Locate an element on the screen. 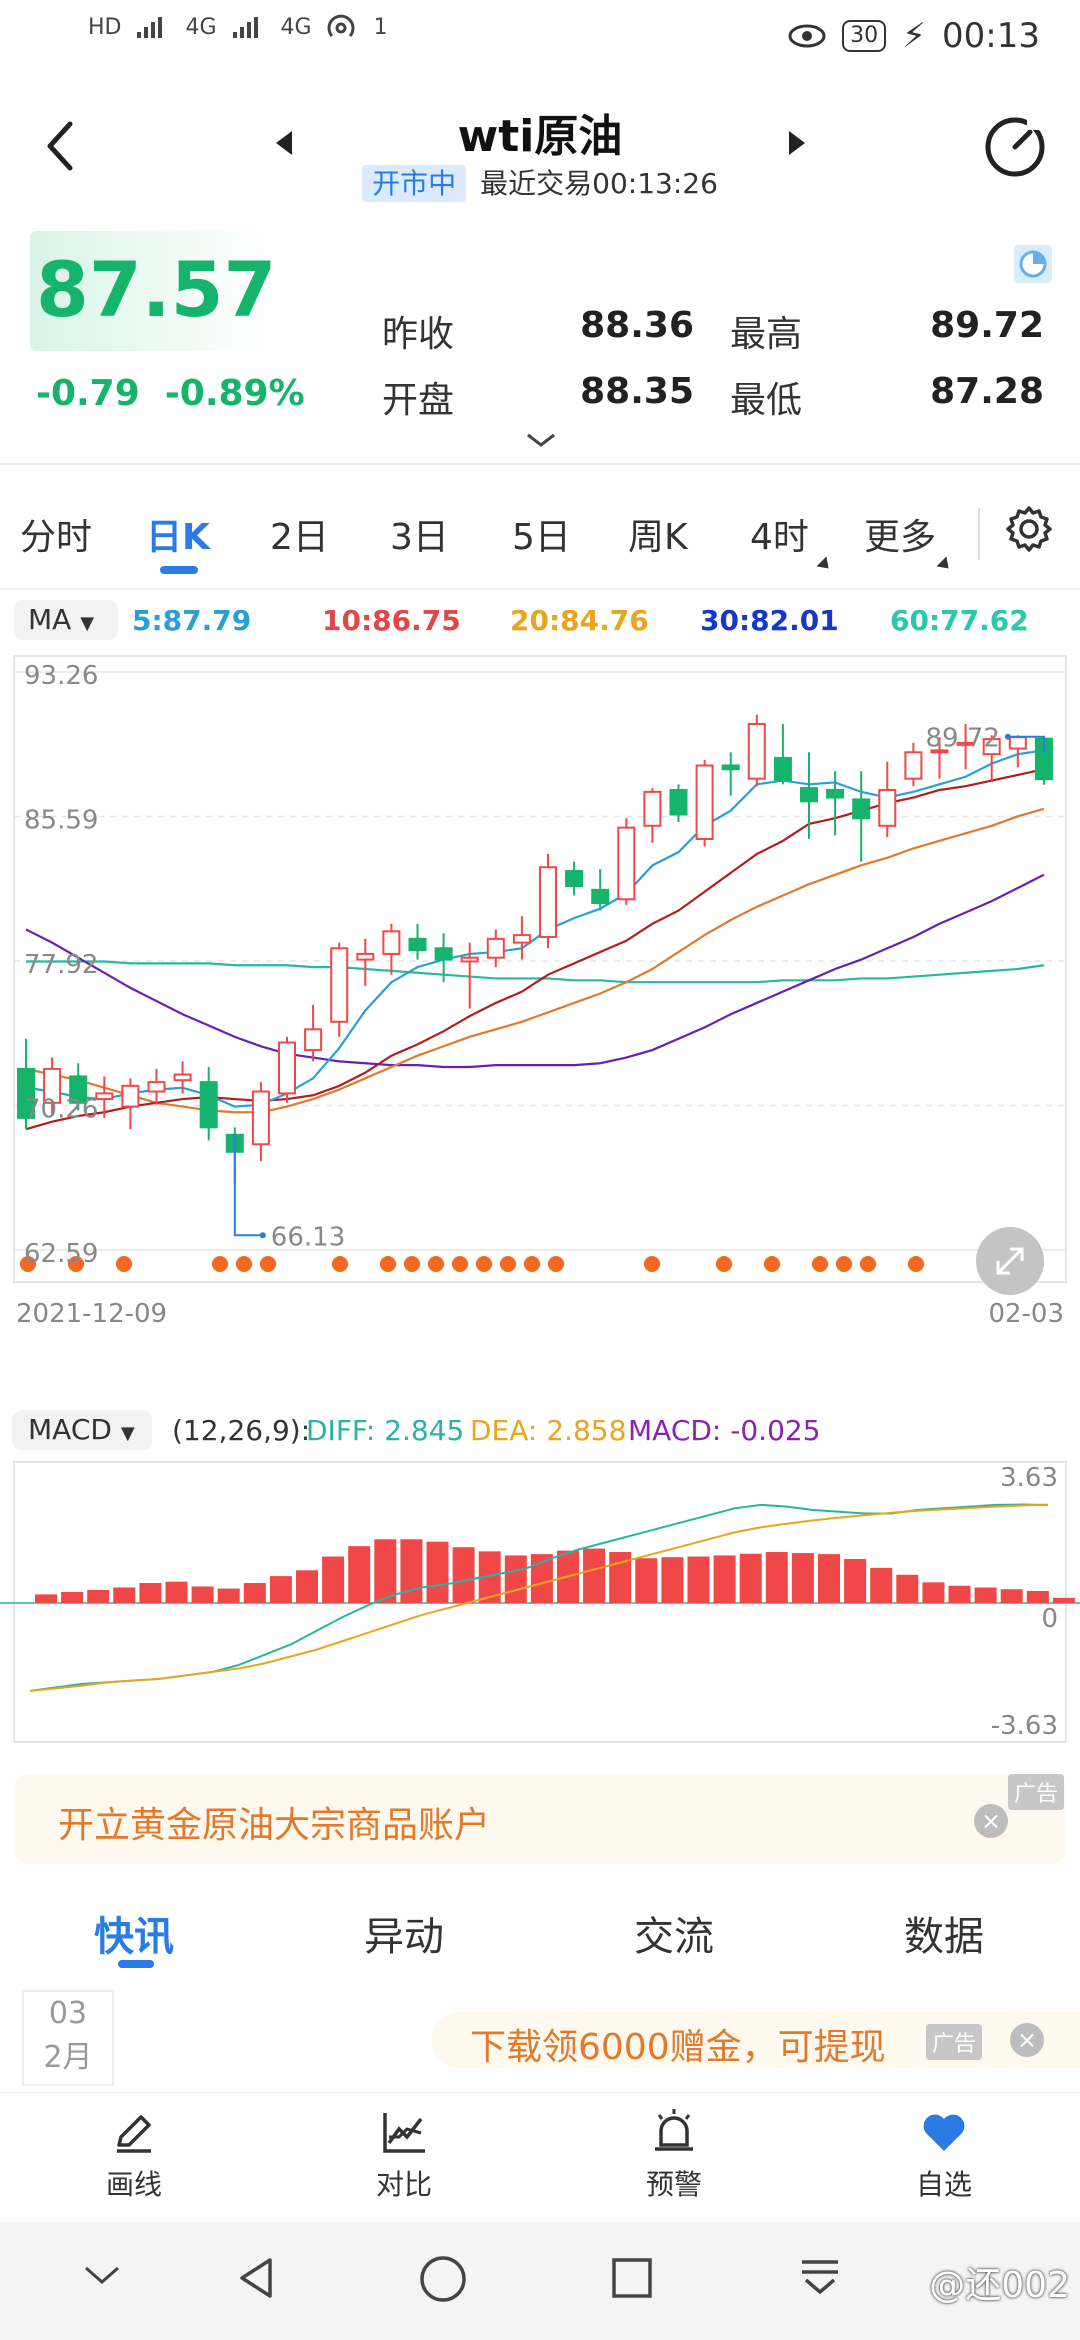  tab-4hour: 4时 is located at coordinates (779, 537).